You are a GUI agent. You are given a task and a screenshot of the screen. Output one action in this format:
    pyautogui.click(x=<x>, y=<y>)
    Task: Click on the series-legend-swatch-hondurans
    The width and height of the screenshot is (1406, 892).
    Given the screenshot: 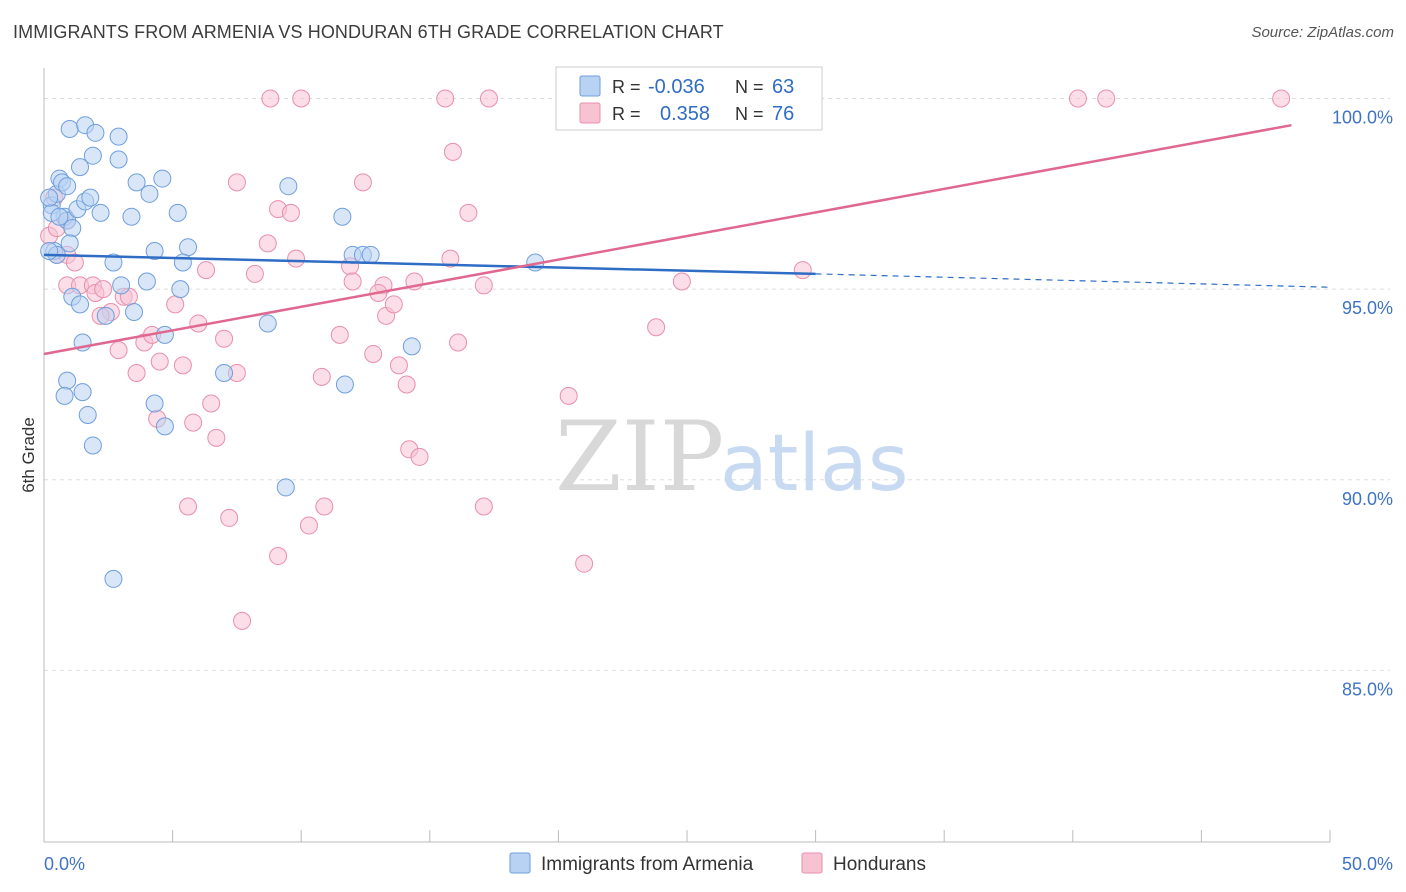 What is the action you would take?
    pyautogui.click(x=812, y=863)
    